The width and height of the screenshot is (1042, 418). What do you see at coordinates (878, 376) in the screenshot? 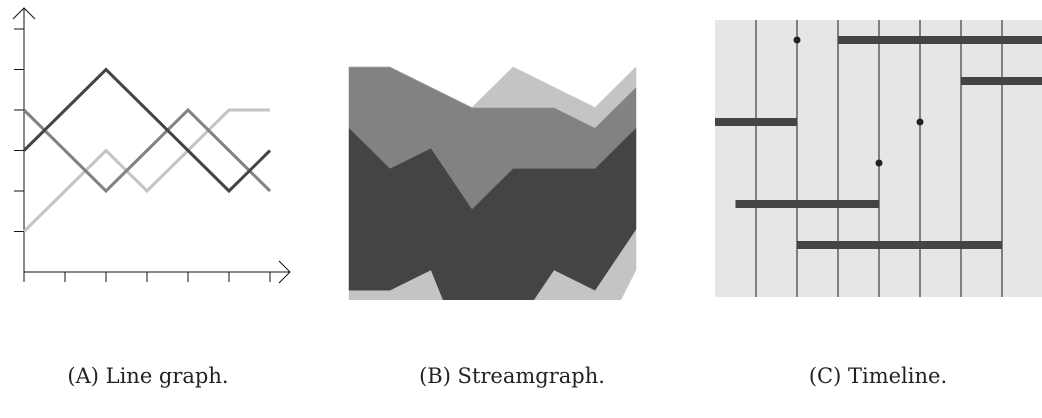
I see `caption-timeline: (C) Timeline.` at bounding box center [878, 376].